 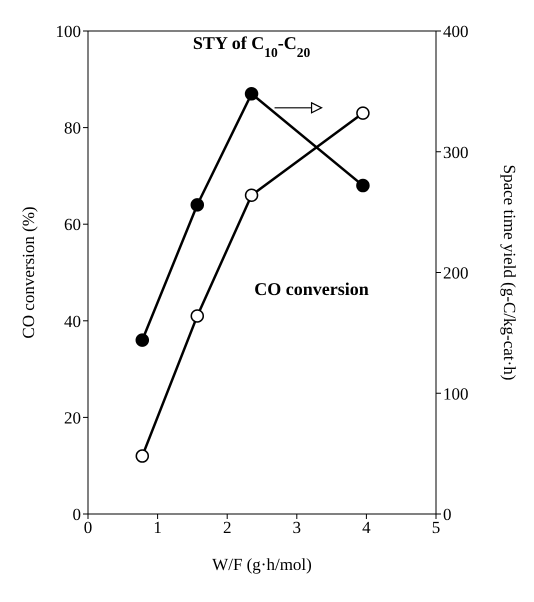 I want to click on y-tick-label: 100, so click(x=68, y=32).